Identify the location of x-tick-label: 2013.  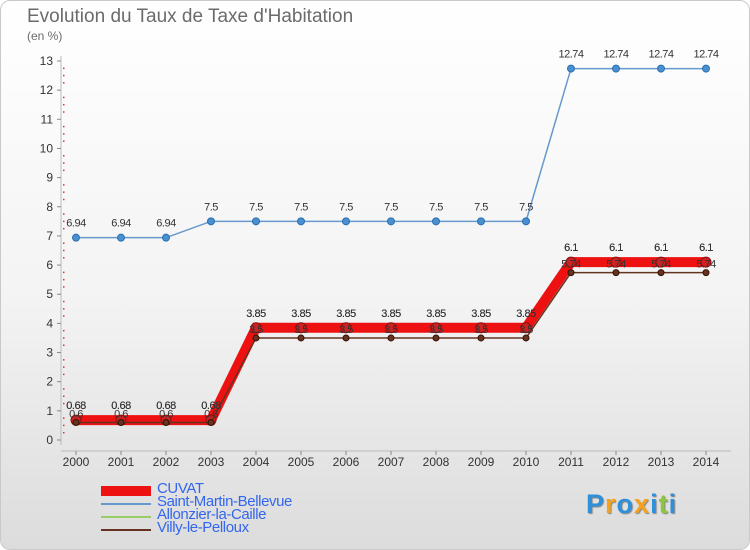
(661, 462).